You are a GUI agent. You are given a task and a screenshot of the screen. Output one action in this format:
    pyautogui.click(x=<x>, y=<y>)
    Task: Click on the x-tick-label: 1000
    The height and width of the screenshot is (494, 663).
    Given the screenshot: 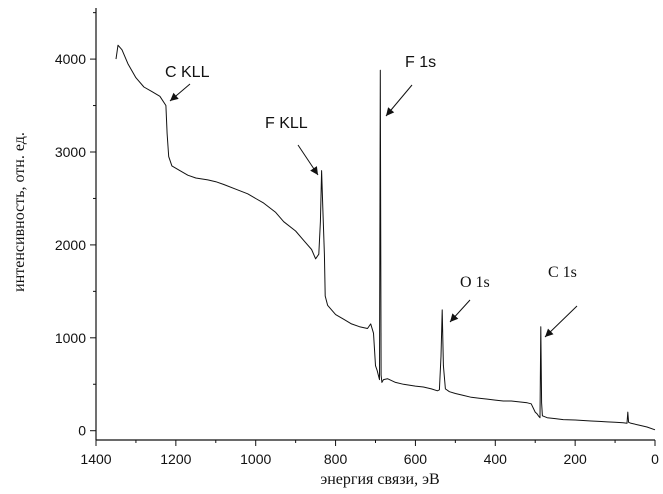 What is the action you would take?
    pyautogui.click(x=255, y=459)
    